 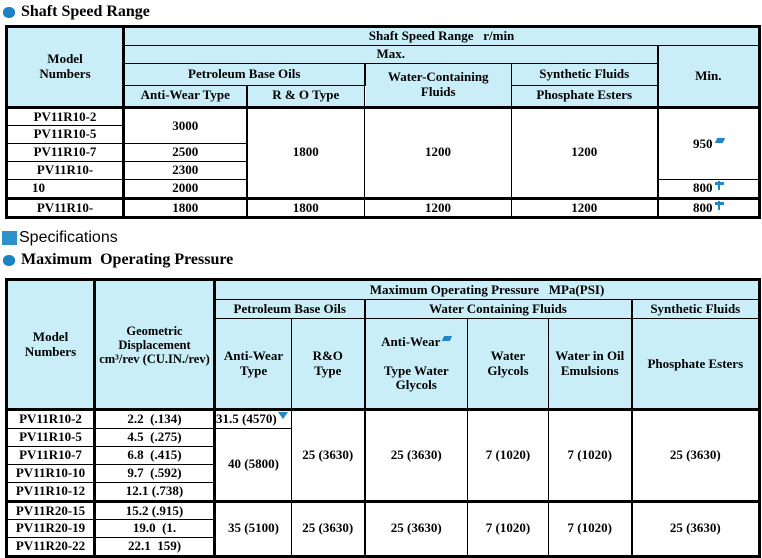 I want to click on section-title: Maximum Operating Pressure, so click(x=127, y=260).